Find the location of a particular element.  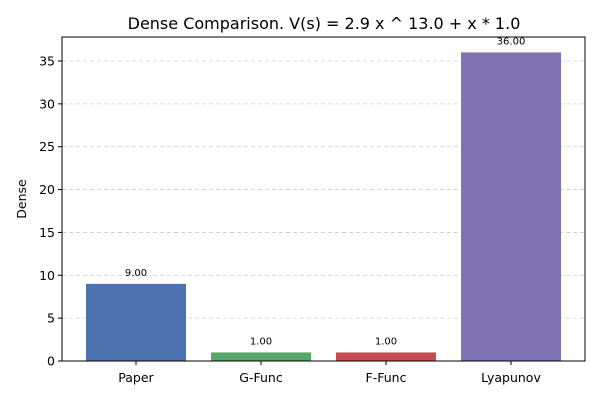

data-label-g-func: 1.00 is located at coordinates (261, 341).